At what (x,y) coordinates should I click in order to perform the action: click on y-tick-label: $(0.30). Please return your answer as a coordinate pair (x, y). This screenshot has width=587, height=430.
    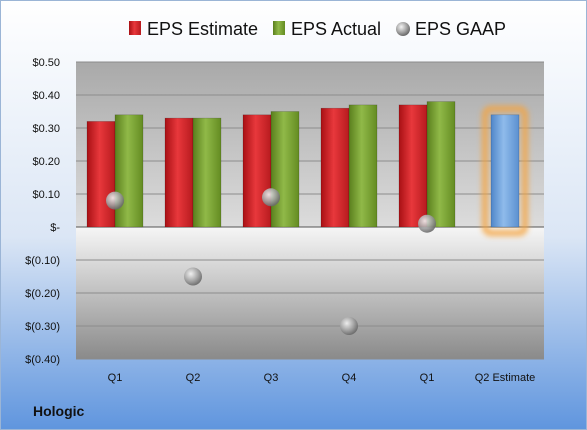
    Looking at the image, I should click on (42, 327).